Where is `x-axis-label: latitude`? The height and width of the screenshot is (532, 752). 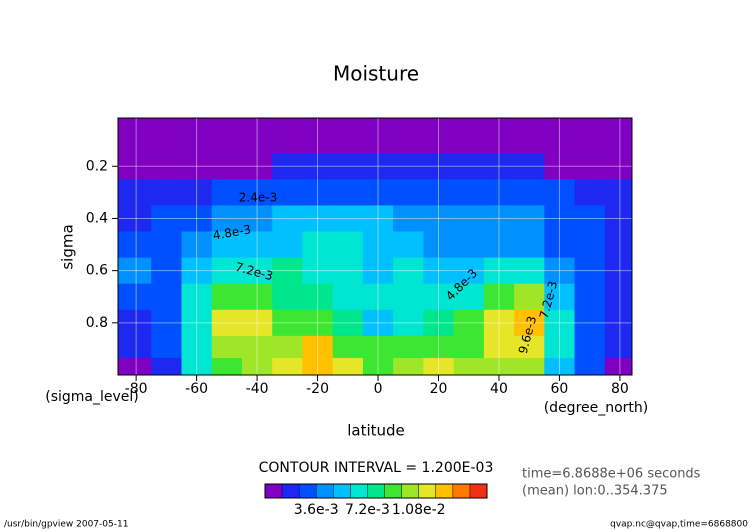 x-axis-label: latitude is located at coordinates (376, 431).